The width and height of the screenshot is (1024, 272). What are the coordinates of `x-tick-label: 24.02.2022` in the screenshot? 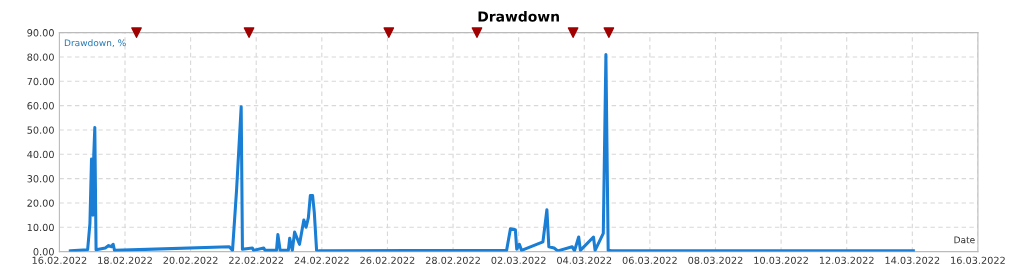 It's located at (321, 260).